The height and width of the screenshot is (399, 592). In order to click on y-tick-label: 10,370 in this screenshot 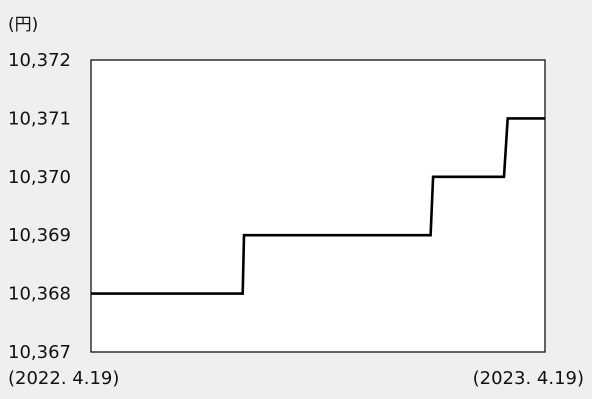, I will do `click(39, 177)`.